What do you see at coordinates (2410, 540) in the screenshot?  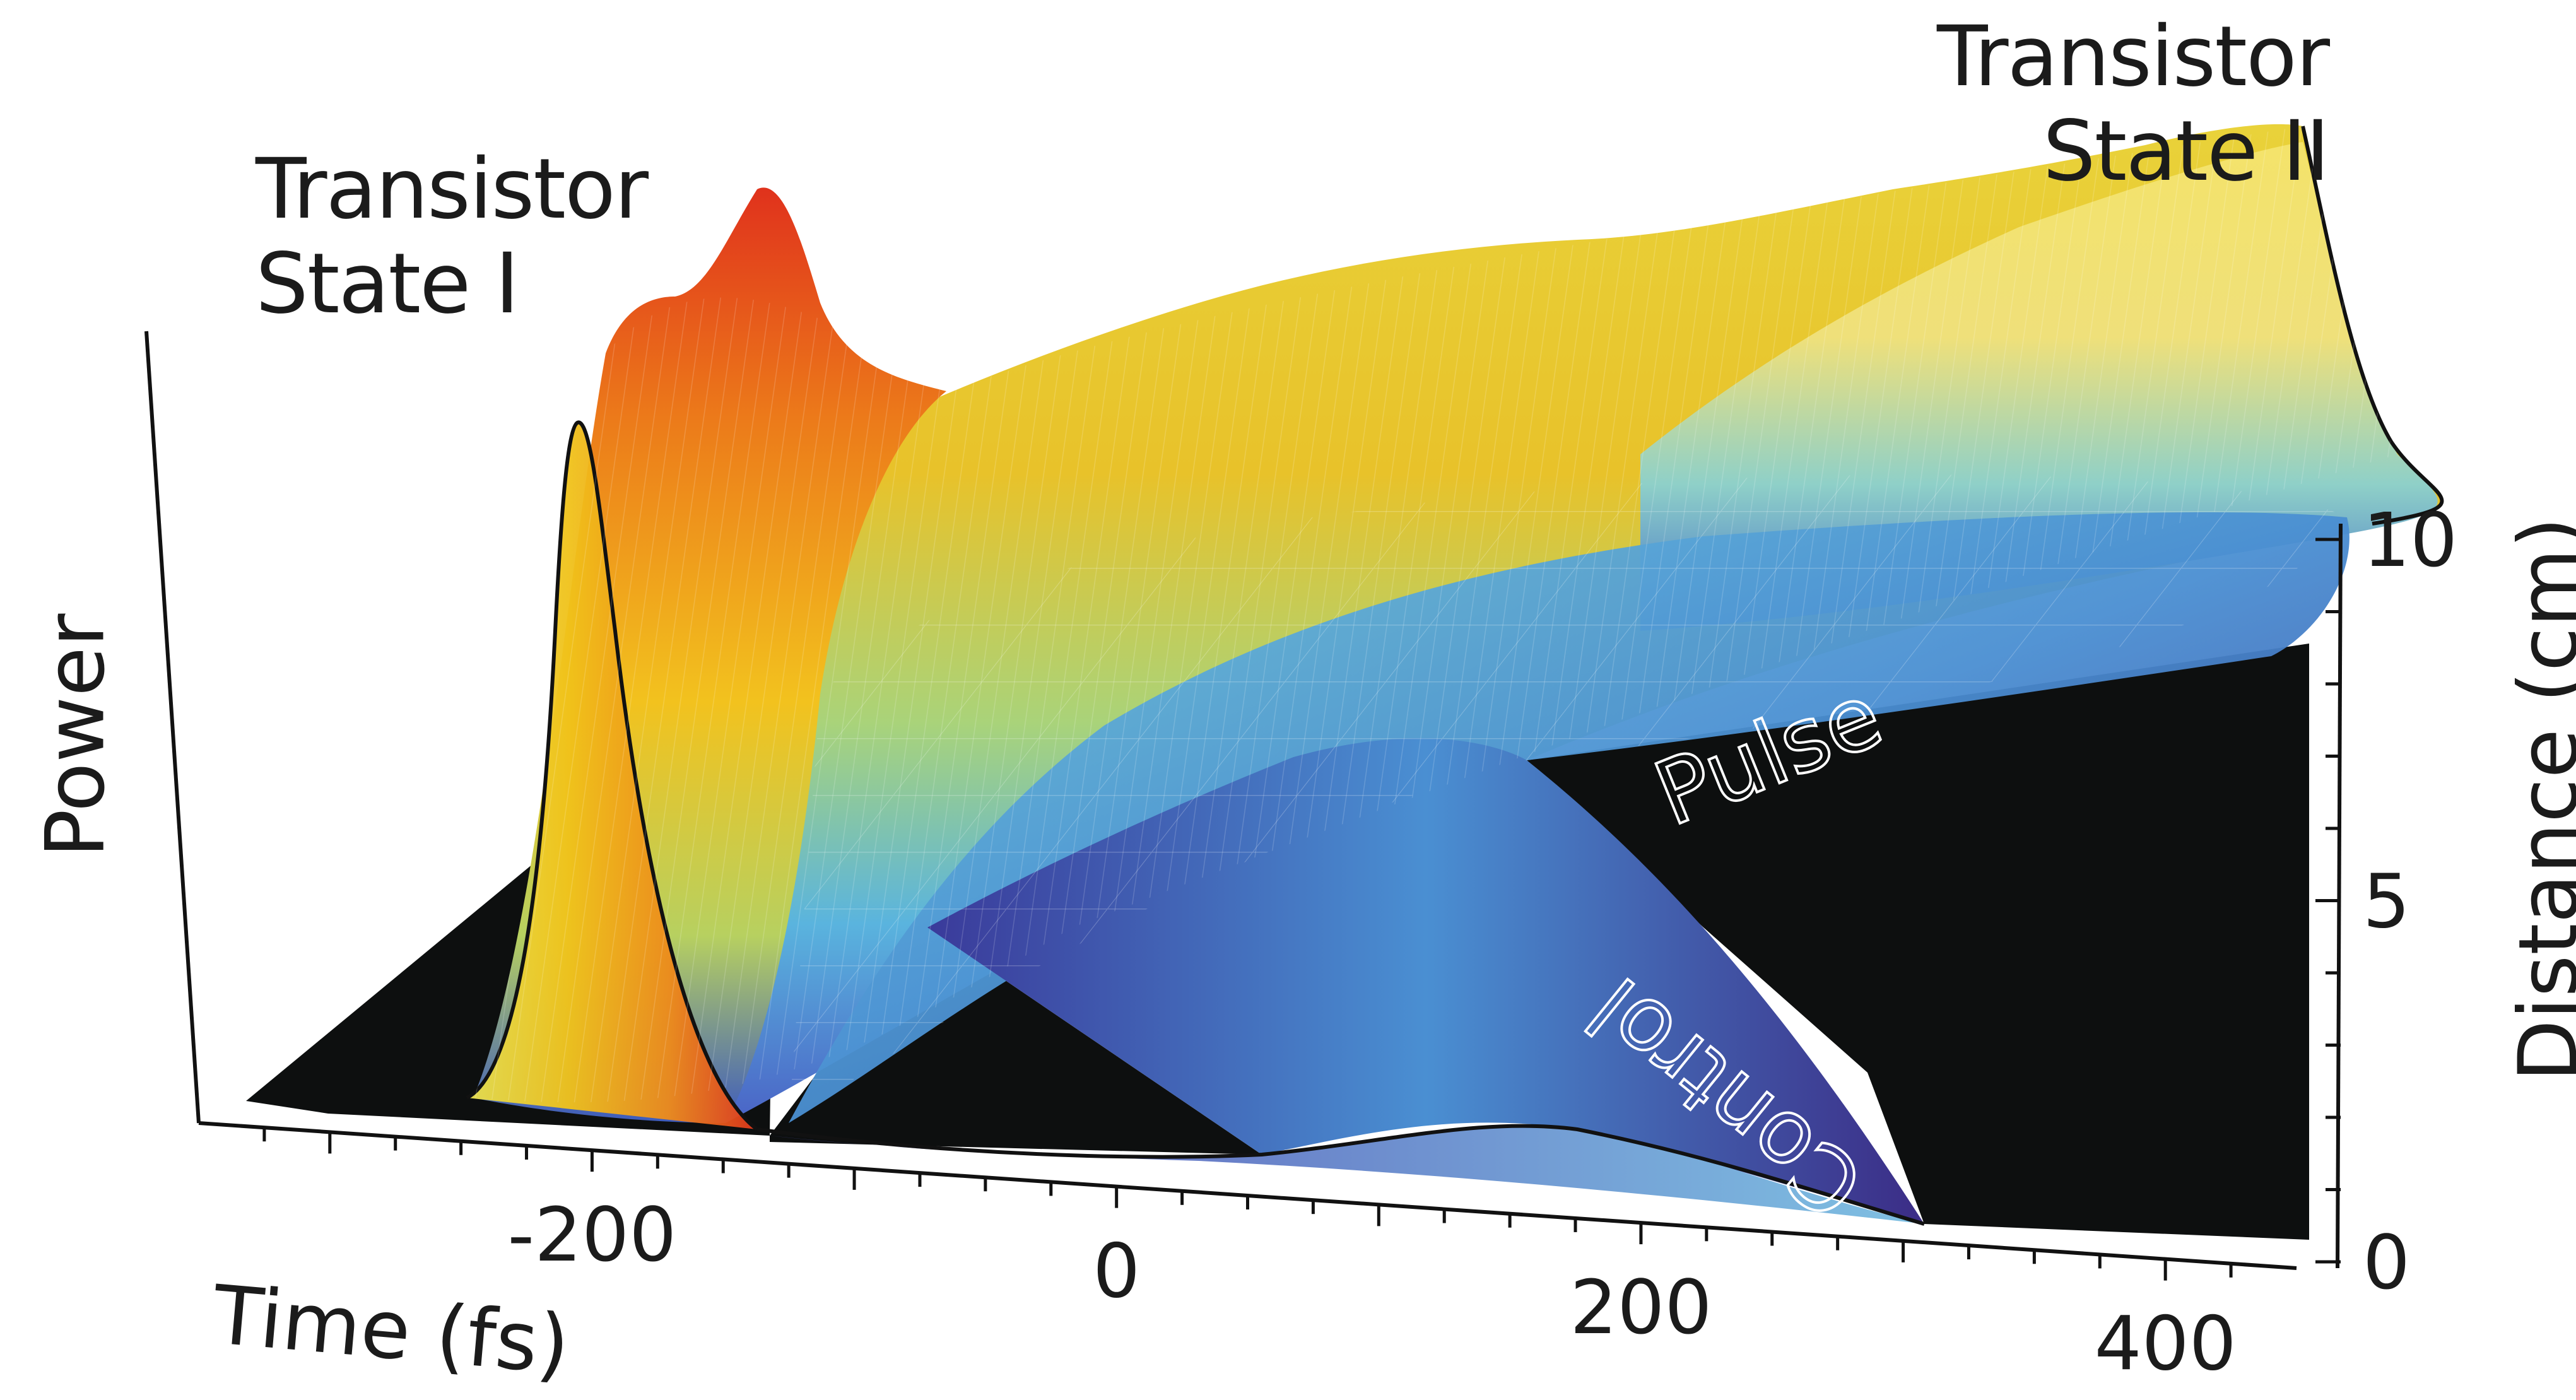 I see `y-tick-label: 10` at bounding box center [2410, 540].